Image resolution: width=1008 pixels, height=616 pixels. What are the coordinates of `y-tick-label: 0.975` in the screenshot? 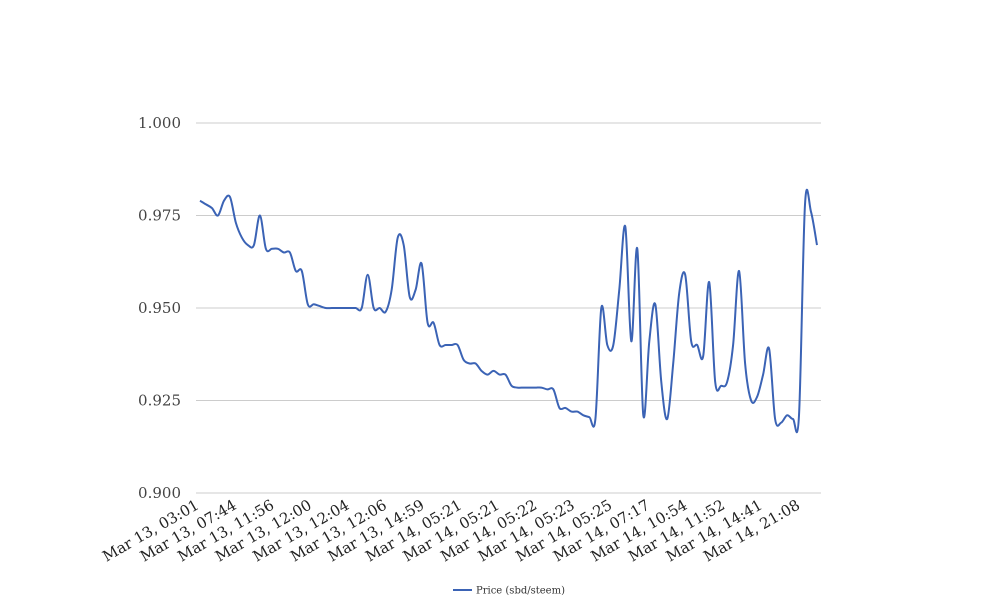 It's located at (159, 216).